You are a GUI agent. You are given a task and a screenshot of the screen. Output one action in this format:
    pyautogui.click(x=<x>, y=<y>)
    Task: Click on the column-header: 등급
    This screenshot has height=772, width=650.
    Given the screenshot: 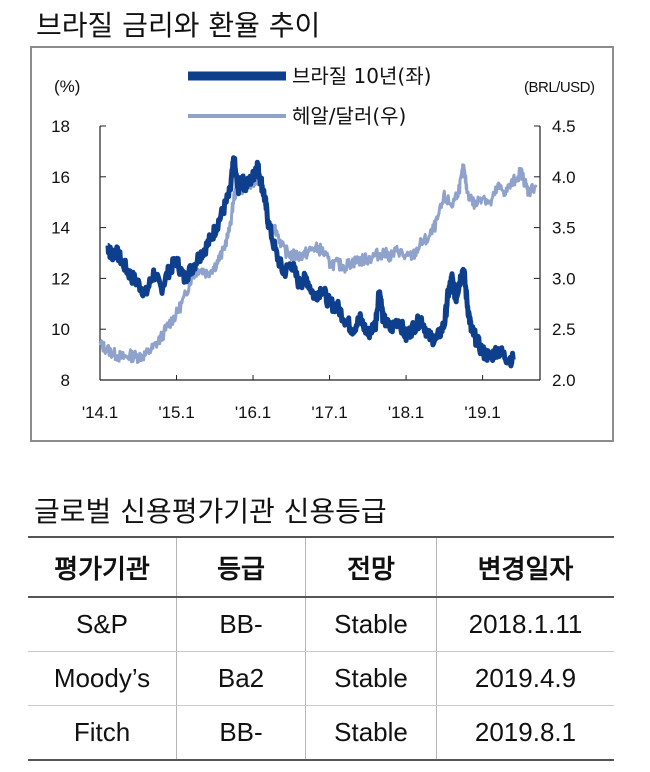 What is the action you would take?
    pyautogui.click(x=241, y=567)
    